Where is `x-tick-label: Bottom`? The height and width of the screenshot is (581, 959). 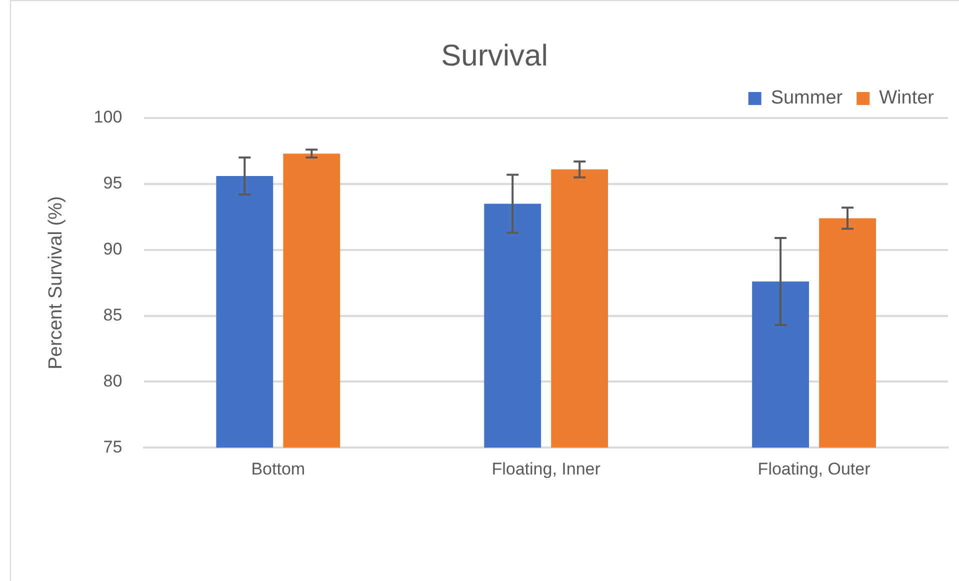 x-tick-label: Bottom is located at coordinates (278, 468).